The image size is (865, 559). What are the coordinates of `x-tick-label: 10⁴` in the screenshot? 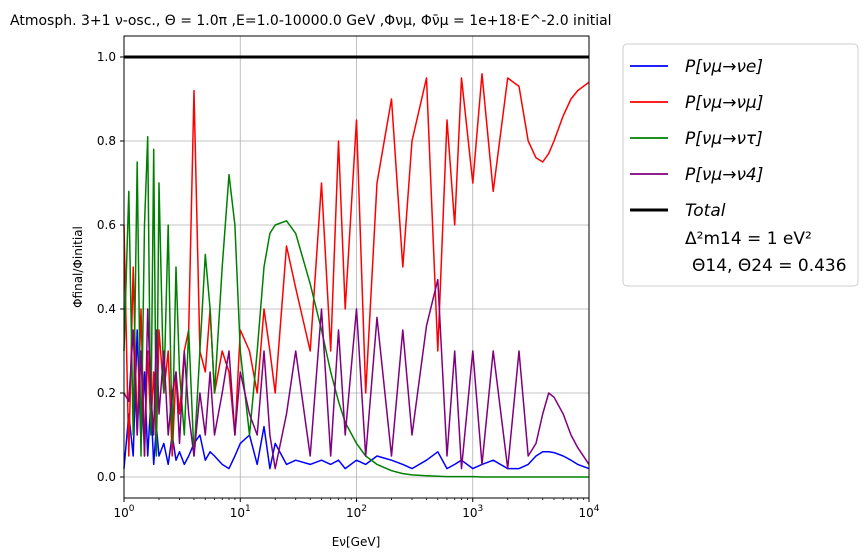 It's located at (588, 512).